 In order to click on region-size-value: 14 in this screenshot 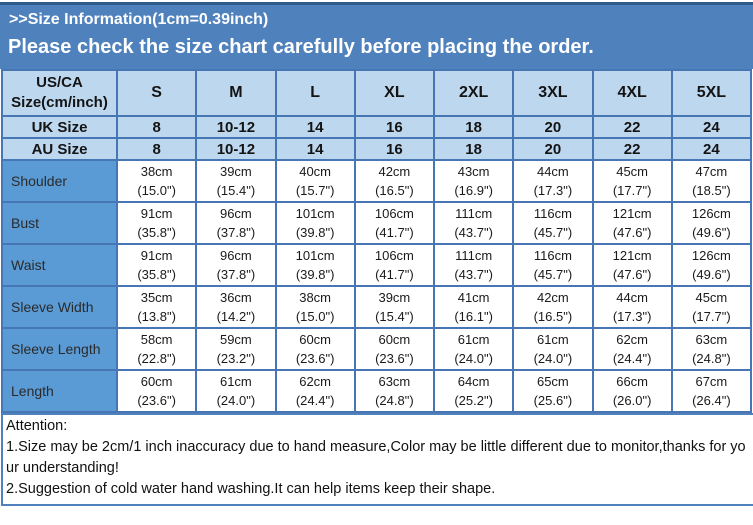, I will do `click(315, 149)`.